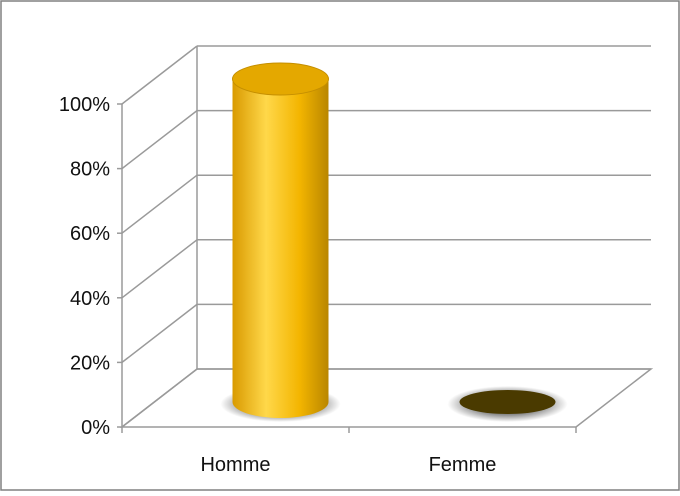 Image resolution: width=680 pixels, height=496 pixels. What do you see at coordinates (463, 465) in the screenshot?
I see `x-category-label: Femme` at bounding box center [463, 465].